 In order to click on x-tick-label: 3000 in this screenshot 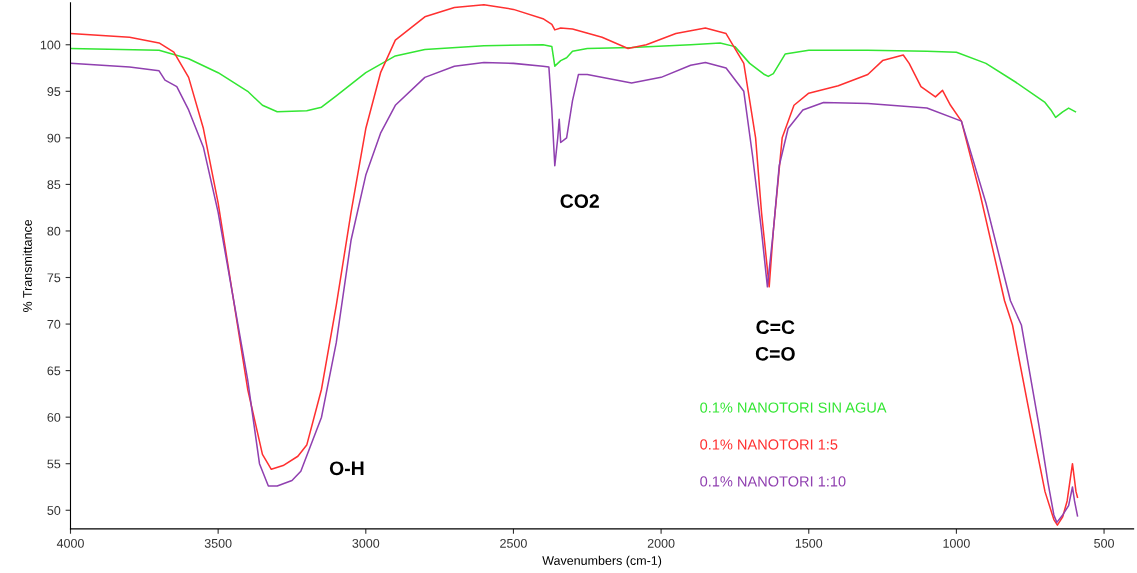, I will do `click(366, 543)`.